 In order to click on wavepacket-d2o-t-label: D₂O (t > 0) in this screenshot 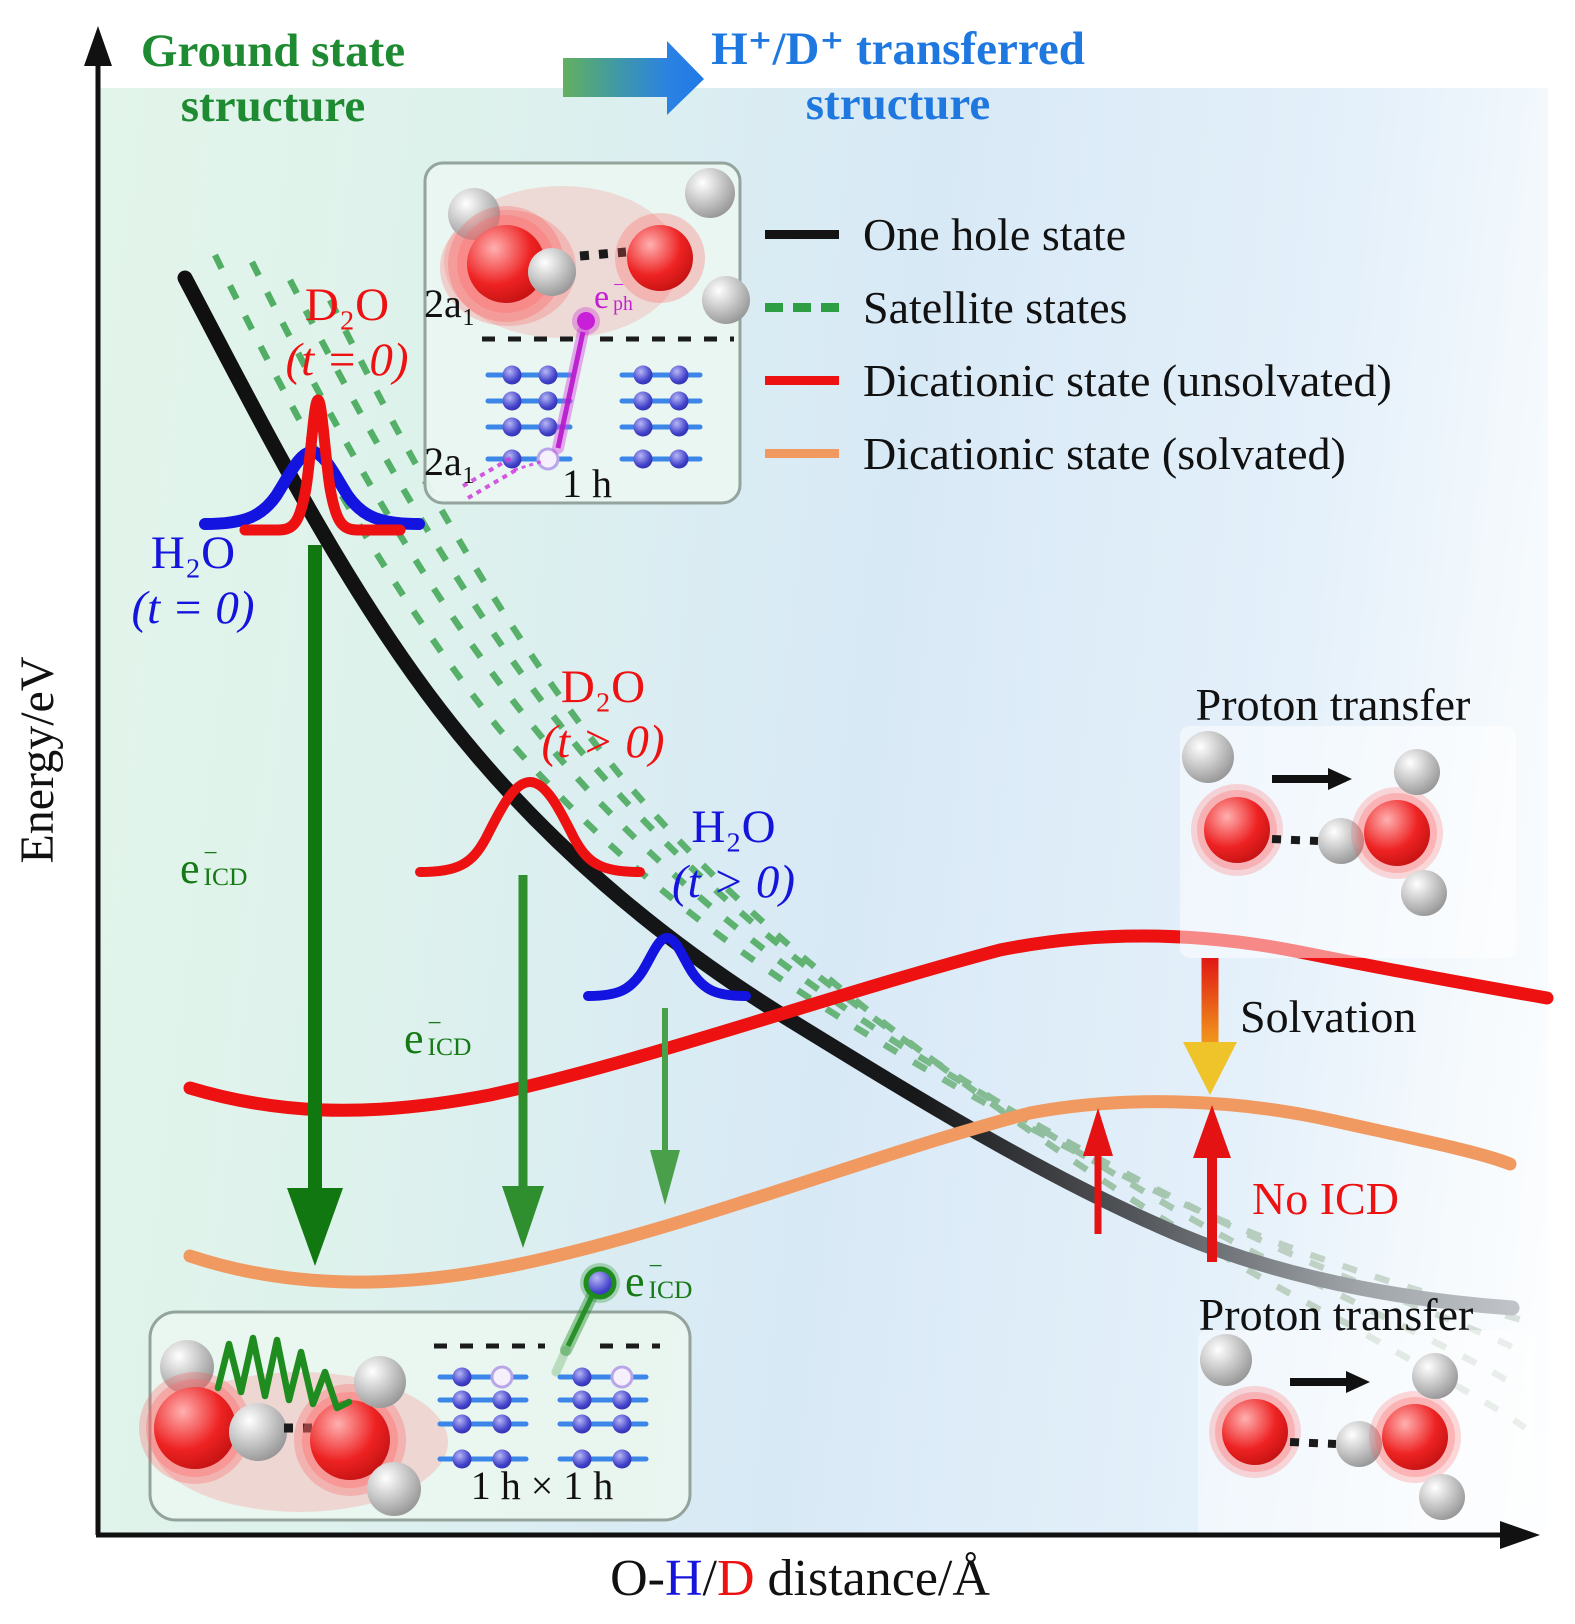, I will do `click(603, 715)`.